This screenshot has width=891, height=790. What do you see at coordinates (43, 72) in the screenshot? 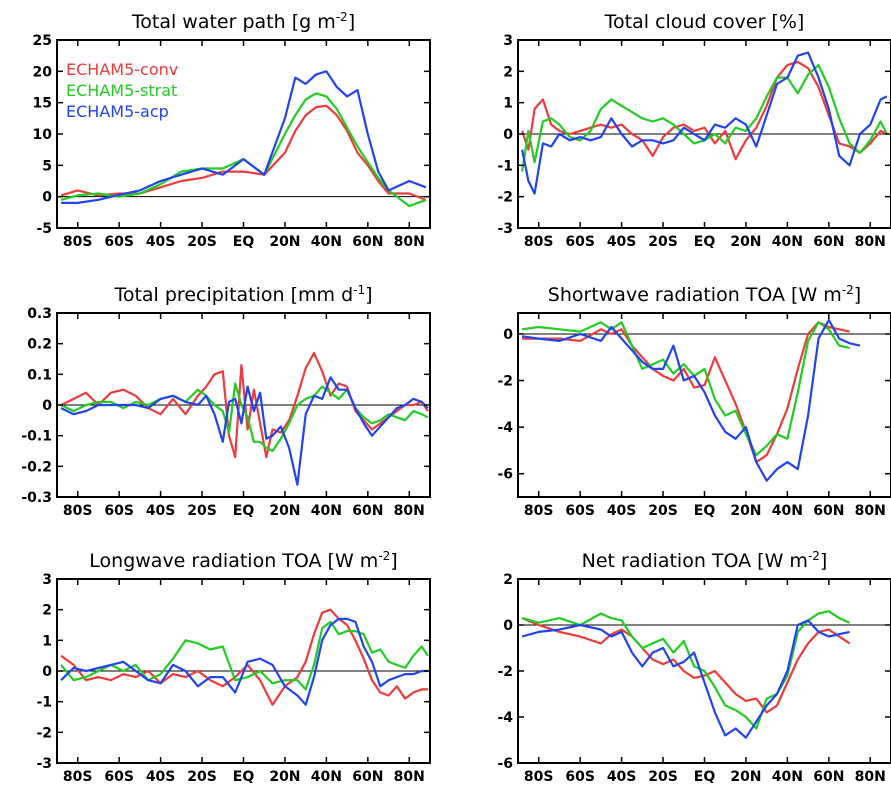
I see `y-tick-label: 20` at bounding box center [43, 72].